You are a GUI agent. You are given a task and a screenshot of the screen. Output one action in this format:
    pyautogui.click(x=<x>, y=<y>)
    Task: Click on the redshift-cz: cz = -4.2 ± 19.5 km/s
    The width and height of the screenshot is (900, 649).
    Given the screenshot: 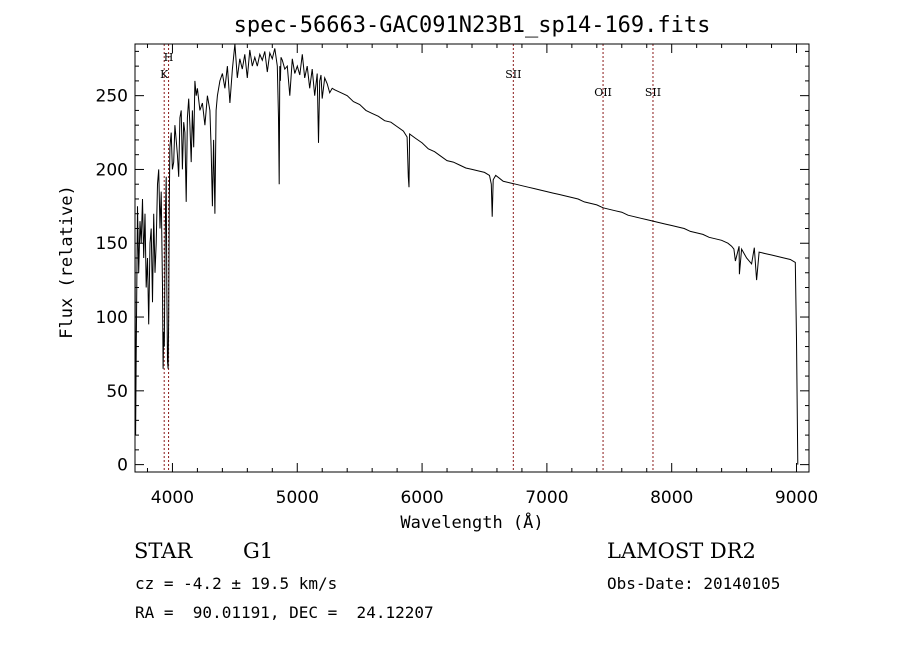 What is the action you would take?
    pyautogui.click(x=236, y=583)
    